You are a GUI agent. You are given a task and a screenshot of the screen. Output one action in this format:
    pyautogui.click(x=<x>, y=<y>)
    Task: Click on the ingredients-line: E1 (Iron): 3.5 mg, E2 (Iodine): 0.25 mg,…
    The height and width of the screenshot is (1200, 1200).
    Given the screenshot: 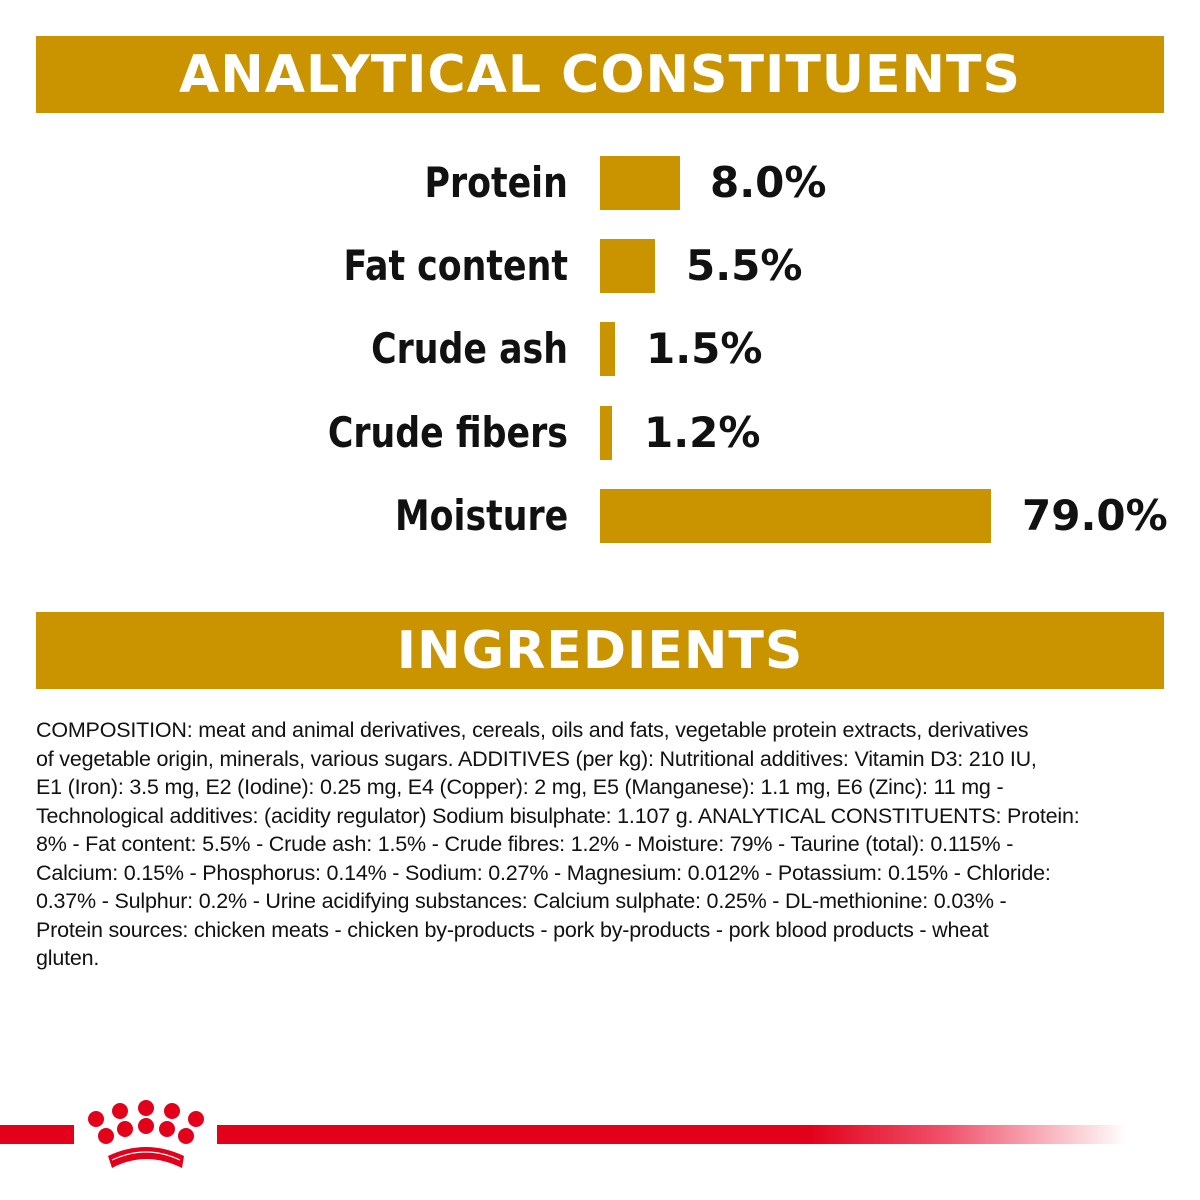 What is the action you would take?
    pyautogui.click(x=520, y=787)
    